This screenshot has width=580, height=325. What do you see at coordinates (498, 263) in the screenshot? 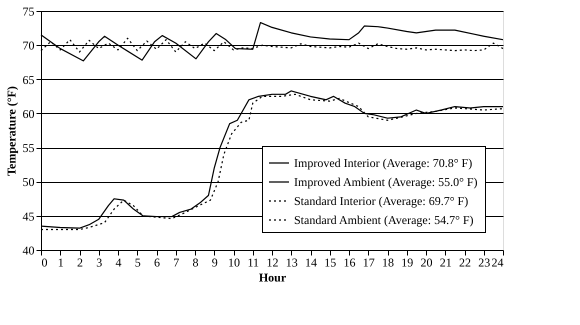
I see `x-tick-label: 24` at bounding box center [498, 263].